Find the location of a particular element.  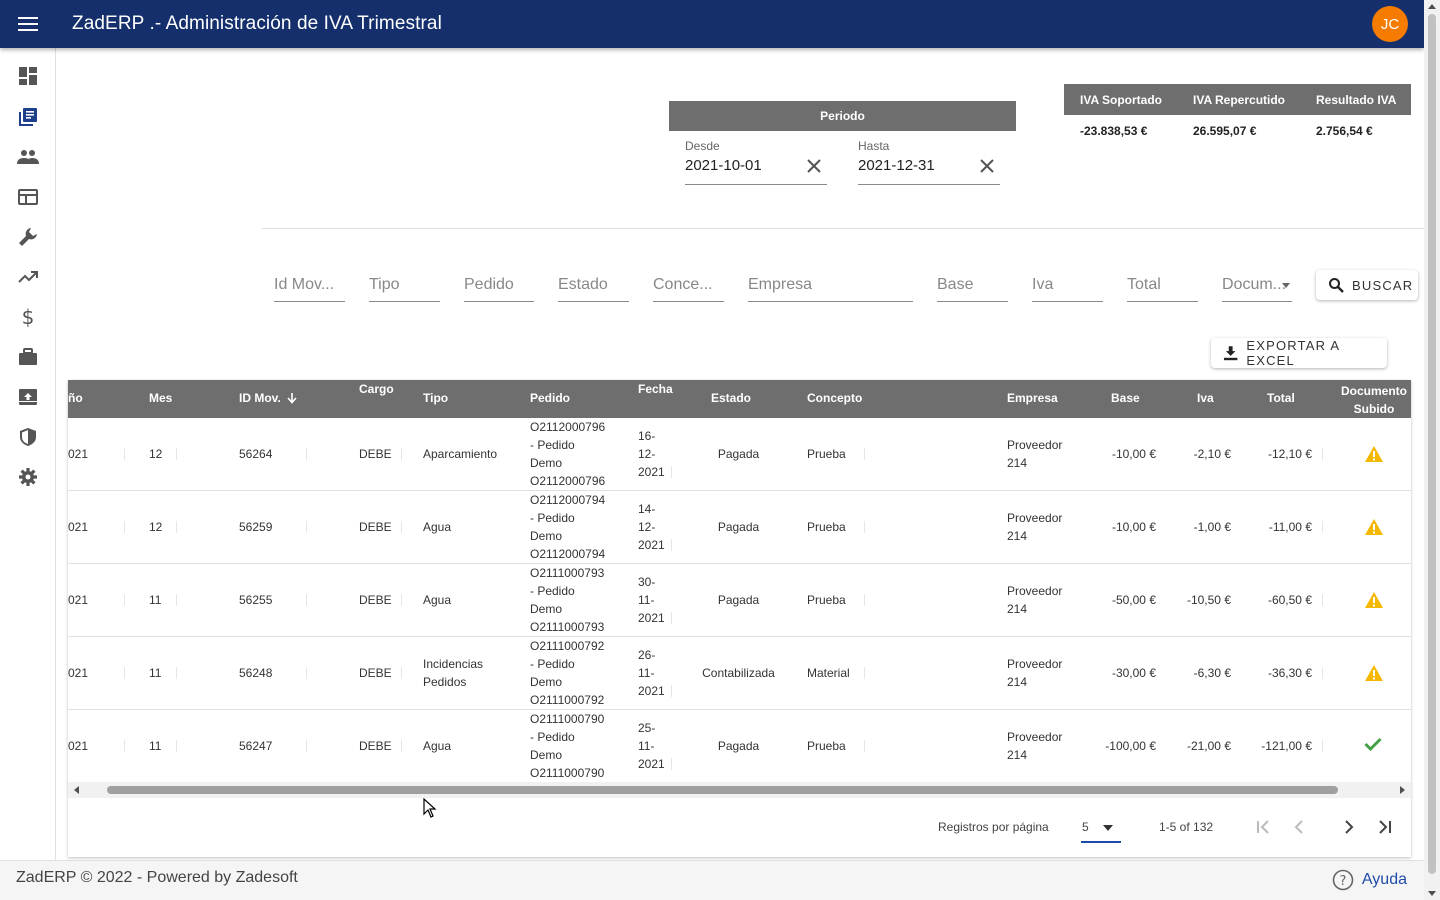

filter-pedido: Pedido is located at coordinates (499, 286).